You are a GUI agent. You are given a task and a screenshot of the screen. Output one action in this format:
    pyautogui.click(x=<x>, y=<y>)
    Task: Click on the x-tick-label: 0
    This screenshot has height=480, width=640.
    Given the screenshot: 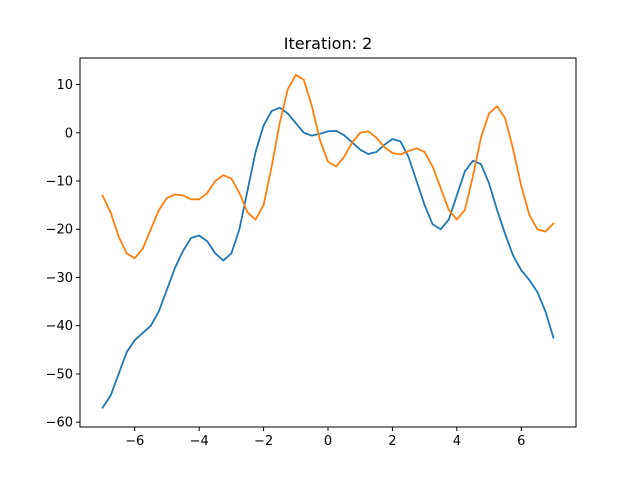 What is the action you would take?
    pyautogui.click(x=328, y=441)
    